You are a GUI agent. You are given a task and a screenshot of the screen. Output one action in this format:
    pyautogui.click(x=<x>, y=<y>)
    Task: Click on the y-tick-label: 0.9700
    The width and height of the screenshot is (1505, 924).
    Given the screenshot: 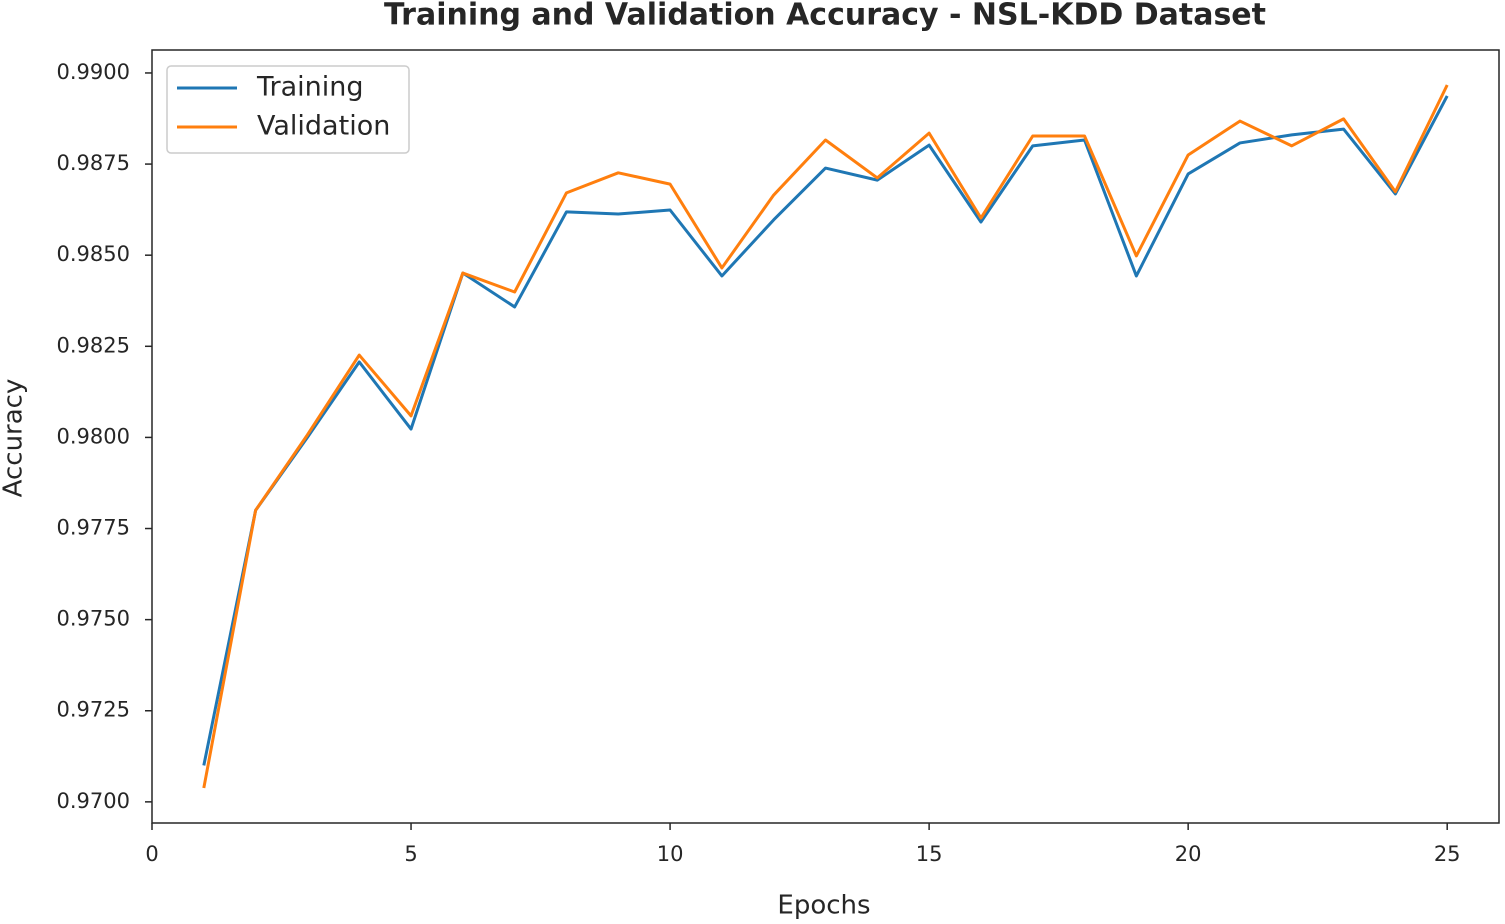 What is the action you would take?
    pyautogui.click(x=93, y=801)
    